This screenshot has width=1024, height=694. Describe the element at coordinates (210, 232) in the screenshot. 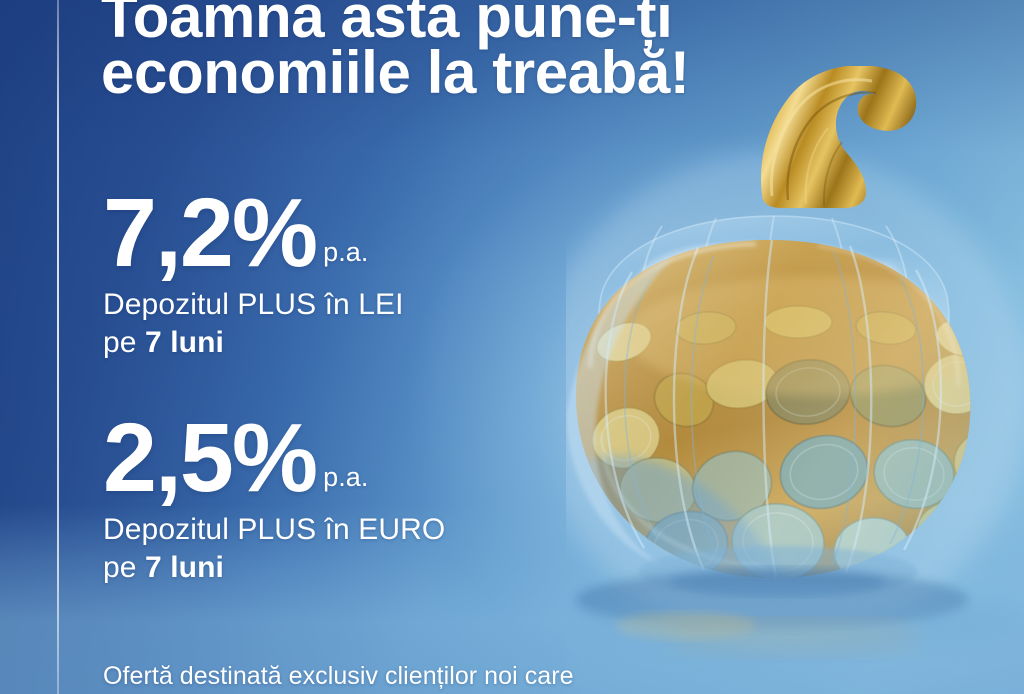

I see `offer-rate-value: 7,2%` at that location.